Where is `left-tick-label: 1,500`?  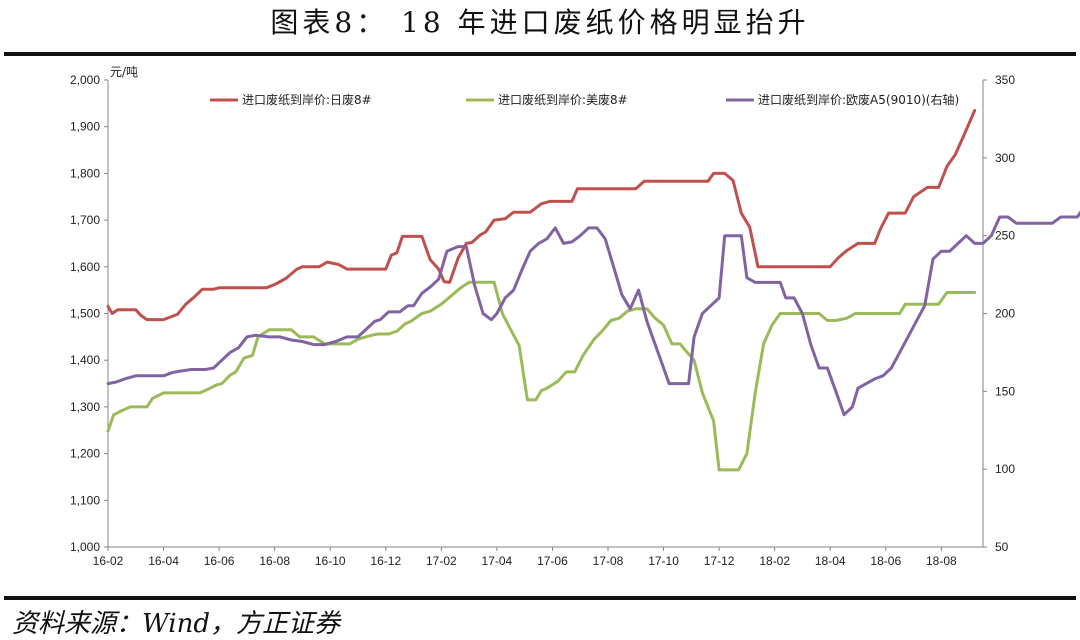 left-tick-label: 1,500 is located at coordinates (85, 314).